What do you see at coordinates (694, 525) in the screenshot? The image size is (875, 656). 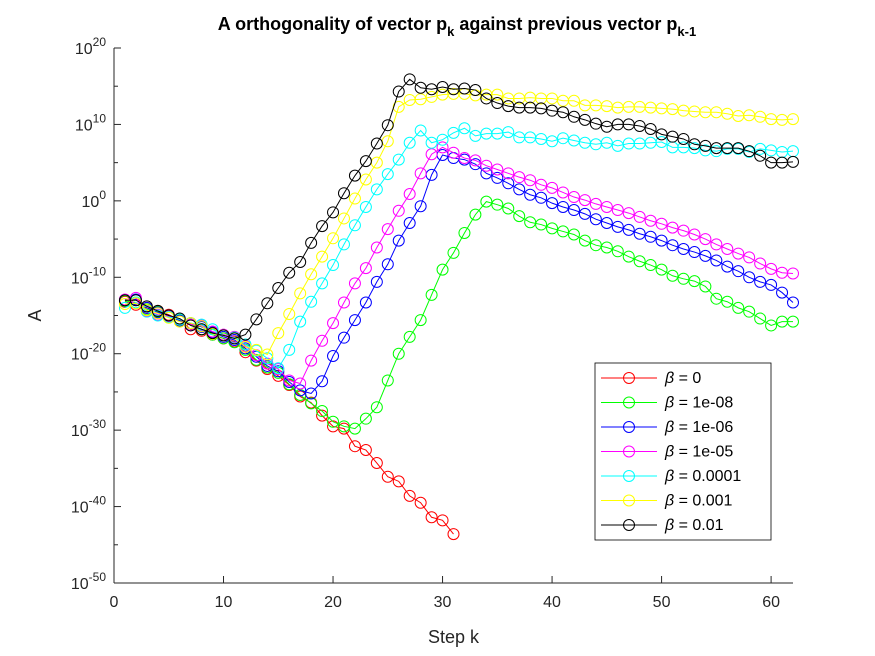 I see `legend-label: β = 0.01` at bounding box center [694, 525].